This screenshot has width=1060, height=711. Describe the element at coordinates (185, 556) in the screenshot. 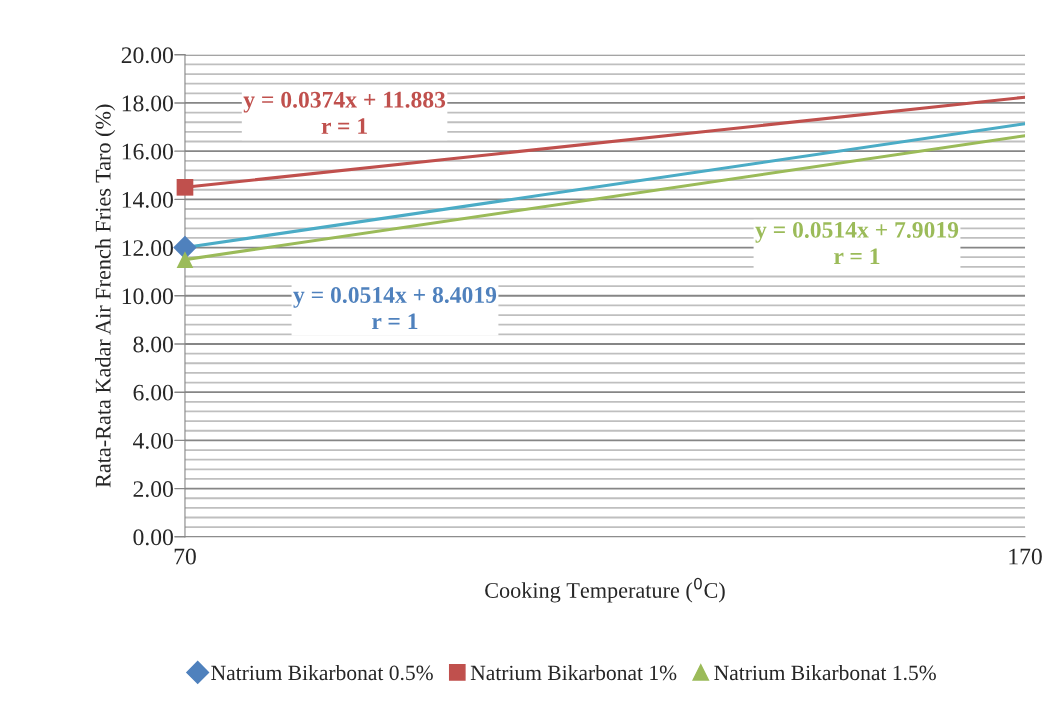

I see `x-tick-label: 70` at that location.